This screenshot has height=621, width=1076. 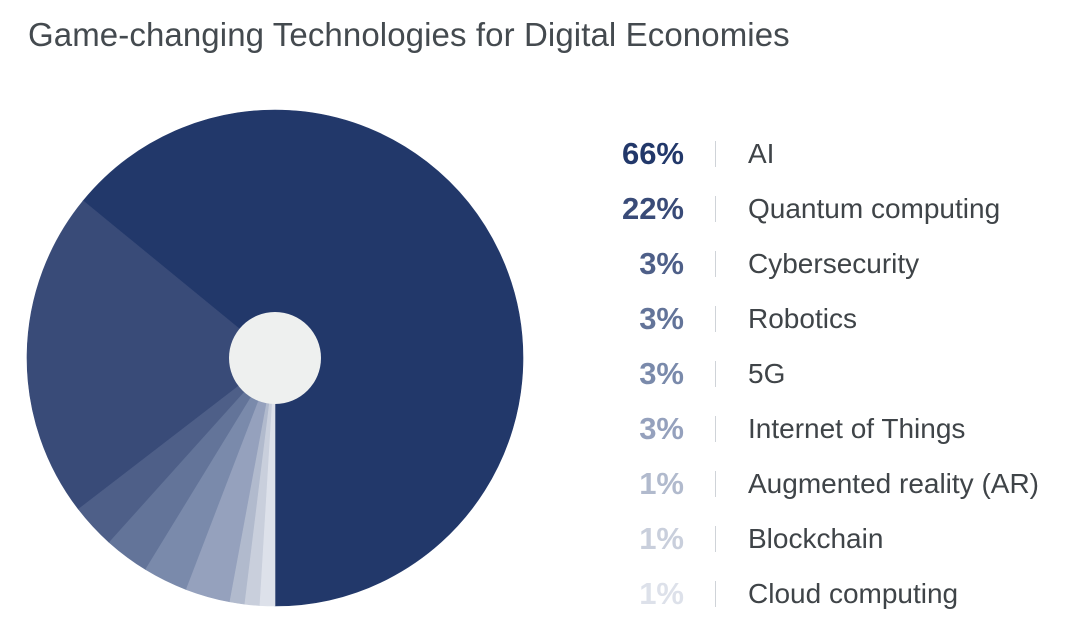 What do you see at coordinates (652, 153) in the screenshot?
I see `legend-value: 66%` at bounding box center [652, 153].